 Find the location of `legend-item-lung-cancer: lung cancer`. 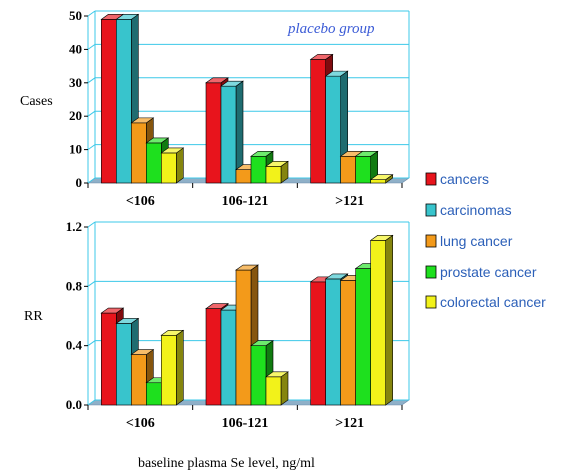

legend-item-lung-cancer: lung cancer is located at coordinates (469, 241).